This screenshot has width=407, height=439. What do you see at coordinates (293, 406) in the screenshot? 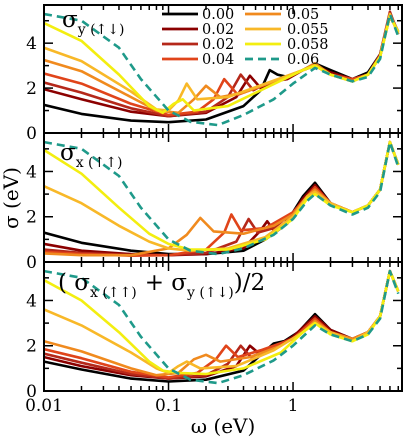
I see `x-tick-label: 1` at bounding box center [293, 406].